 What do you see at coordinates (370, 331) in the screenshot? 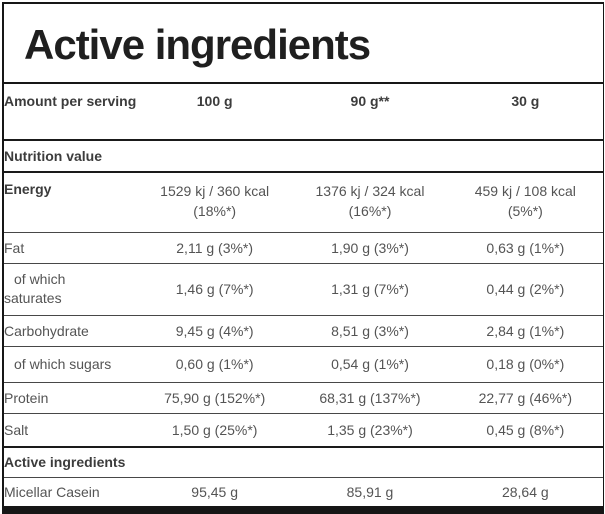
I see `cell-value: 8,51 g (3%*)` at bounding box center [370, 331].